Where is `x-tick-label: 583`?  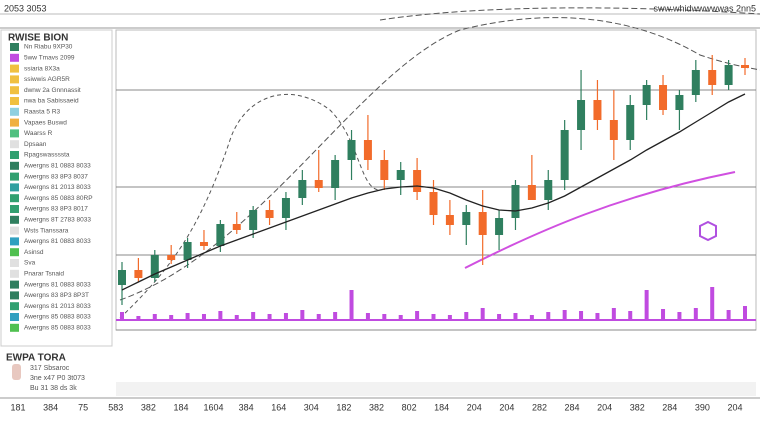 x-tick-label: 583 is located at coordinates (115, 407).